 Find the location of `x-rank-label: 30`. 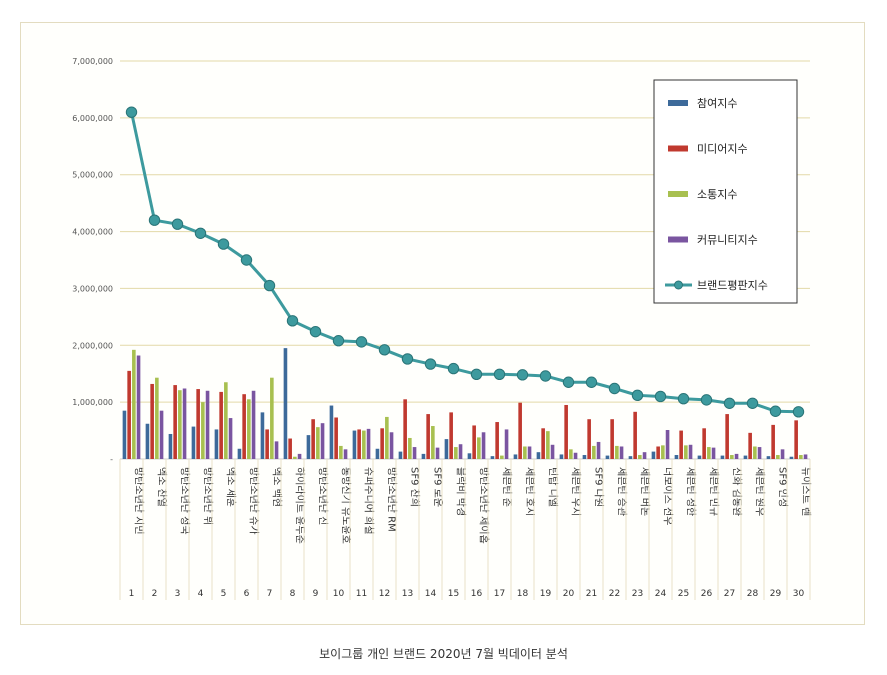

x-rank-label: 30 is located at coordinates (799, 594).